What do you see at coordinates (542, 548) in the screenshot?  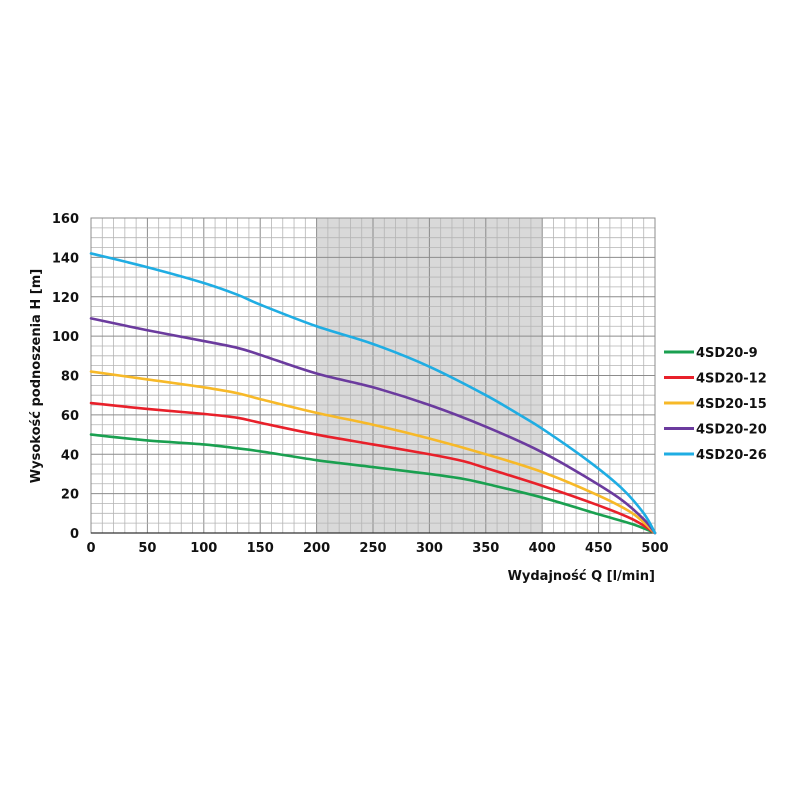 I see `x-tick-label: 400` at bounding box center [542, 548].